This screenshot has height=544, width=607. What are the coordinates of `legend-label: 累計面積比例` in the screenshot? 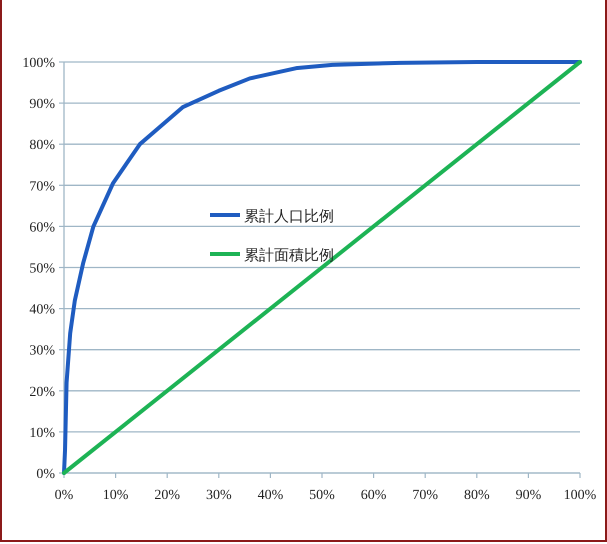 It's located at (289, 255).